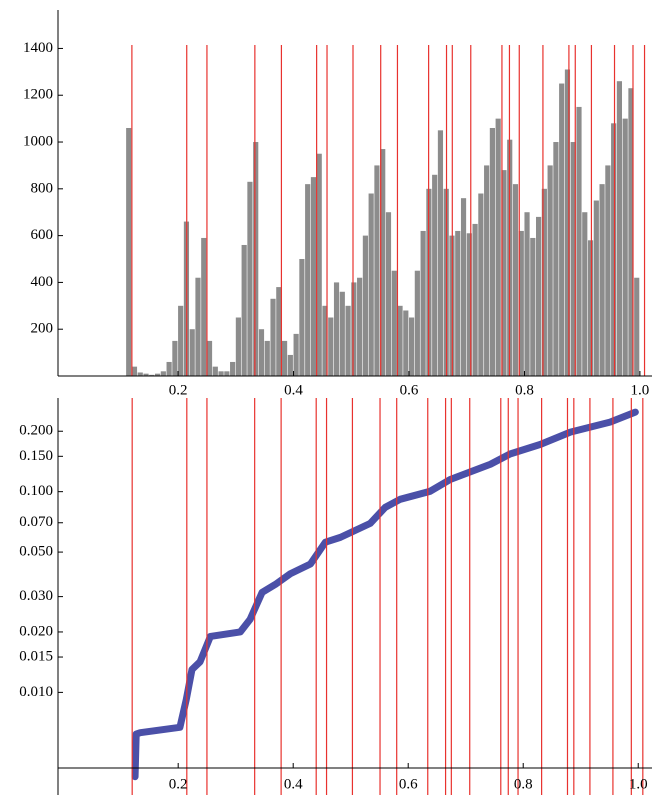  I want to click on y-tick-label: 0.015, so click(36, 656).